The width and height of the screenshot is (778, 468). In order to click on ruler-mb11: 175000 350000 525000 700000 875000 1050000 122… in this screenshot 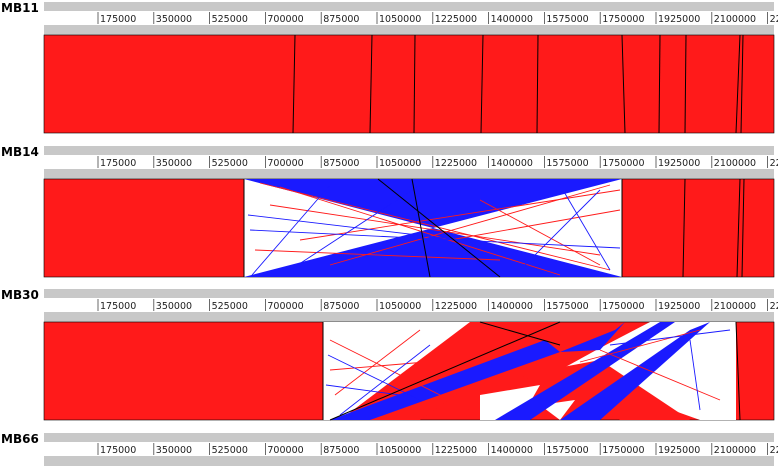, I will do `click(437, 18)`.